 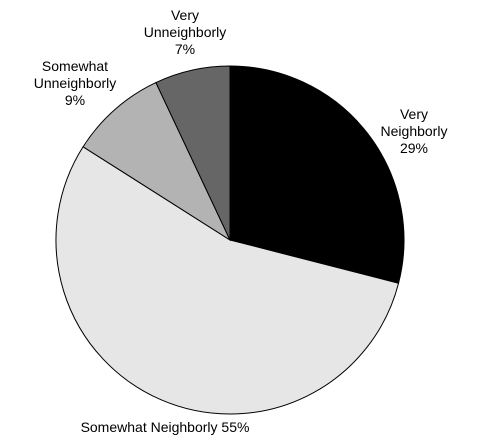 I want to click on slice-label-1: Very Neighborly 29%, so click(x=414, y=131).